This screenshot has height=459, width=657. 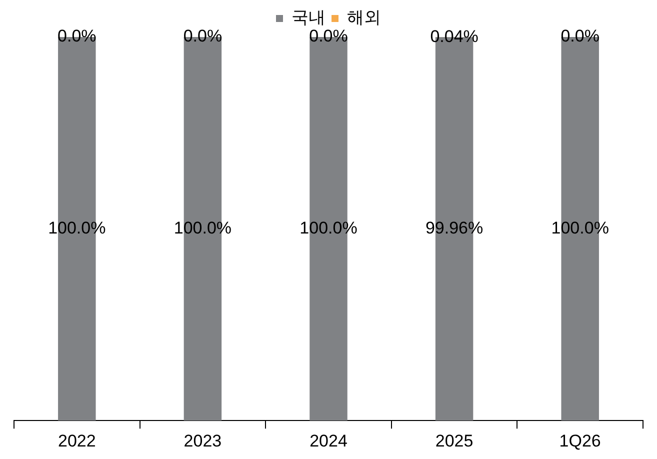 I want to click on x-tick-label: 1Q26, so click(x=580, y=440).